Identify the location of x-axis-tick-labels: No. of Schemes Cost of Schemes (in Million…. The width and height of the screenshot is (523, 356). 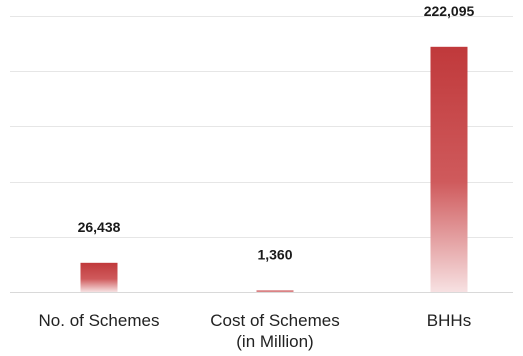
(255, 331).